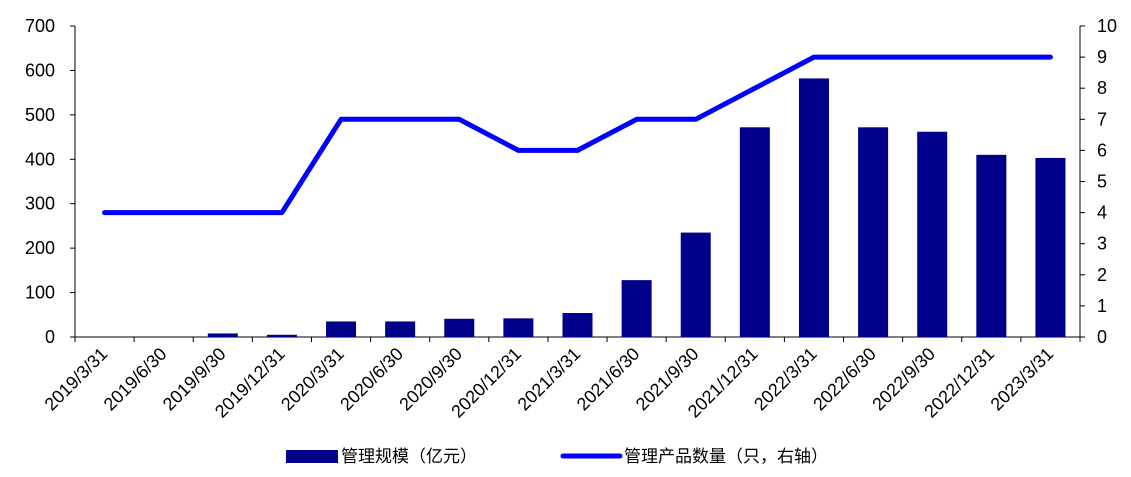 The image size is (1131, 477). I want to click on legend-bar-label: 管理规模（亿元）, so click(409, 457).